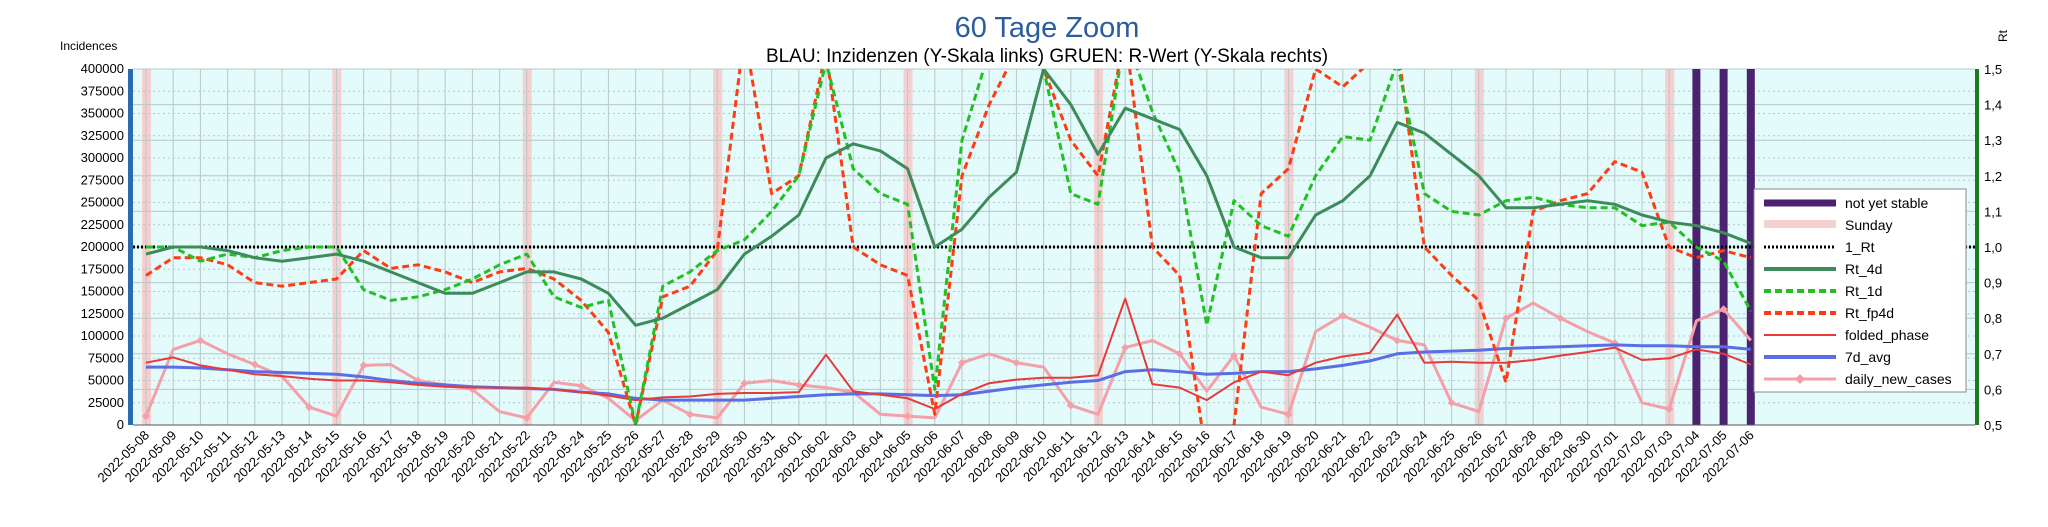 The width and height of the screenshot is (2048, 527). I want to click on y-tick-label-right: 1,4, so click(1993, 105).